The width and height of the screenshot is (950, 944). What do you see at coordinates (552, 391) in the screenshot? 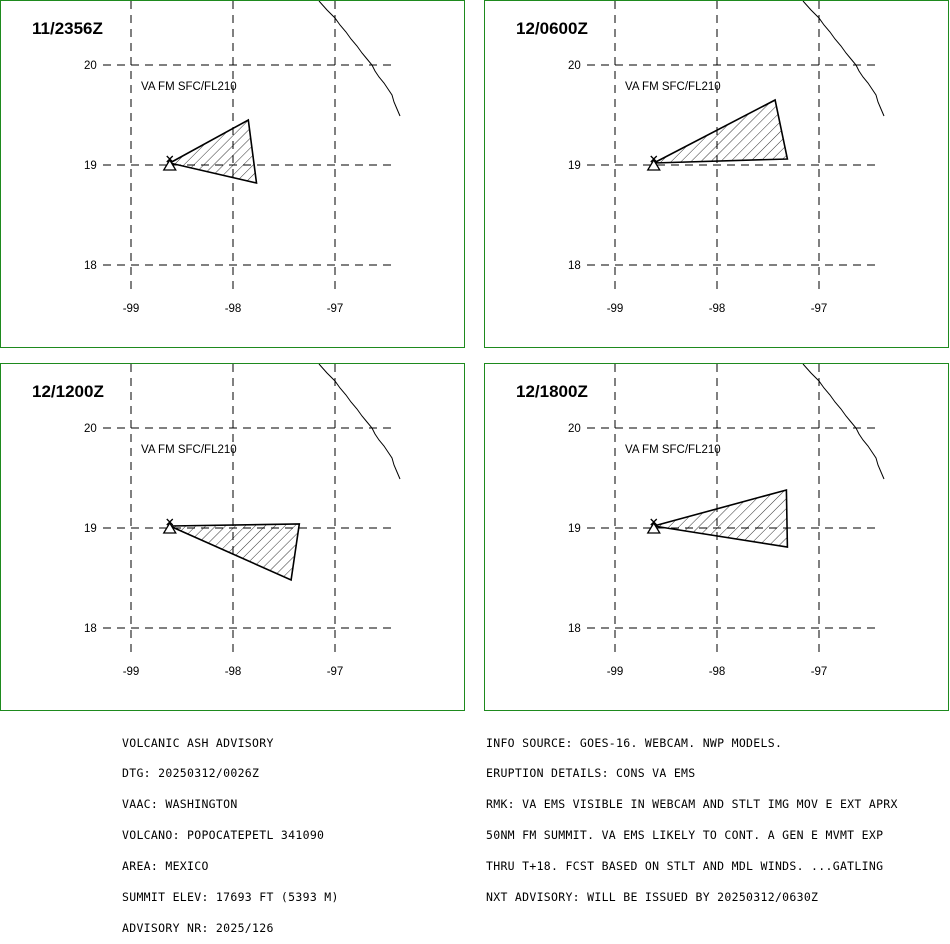
I see `panel-time-title: 12/1800Z` at bounding box center [552, 391].